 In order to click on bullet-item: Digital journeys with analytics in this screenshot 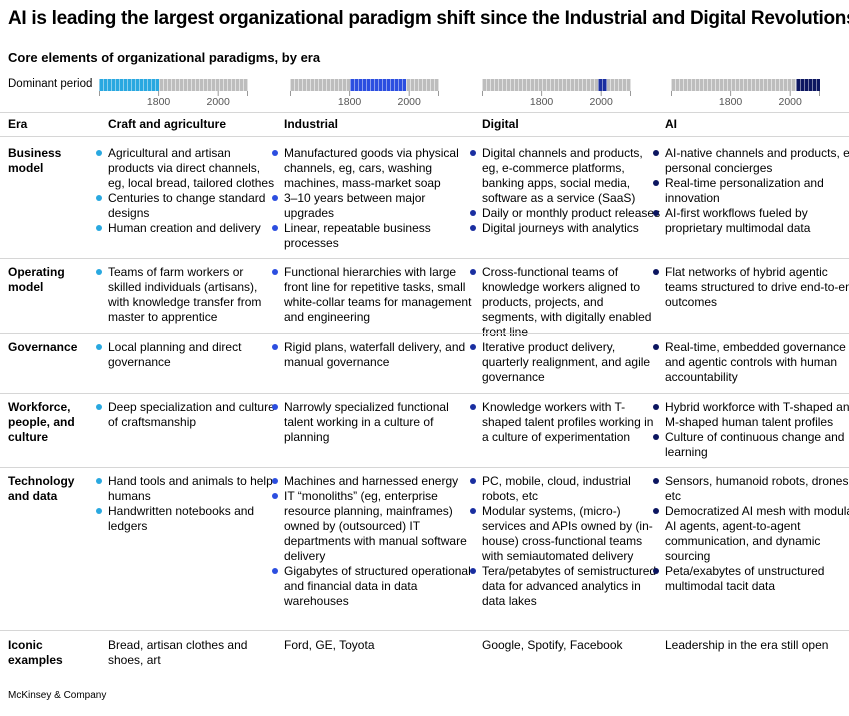, I will do `click(566, 228)`.